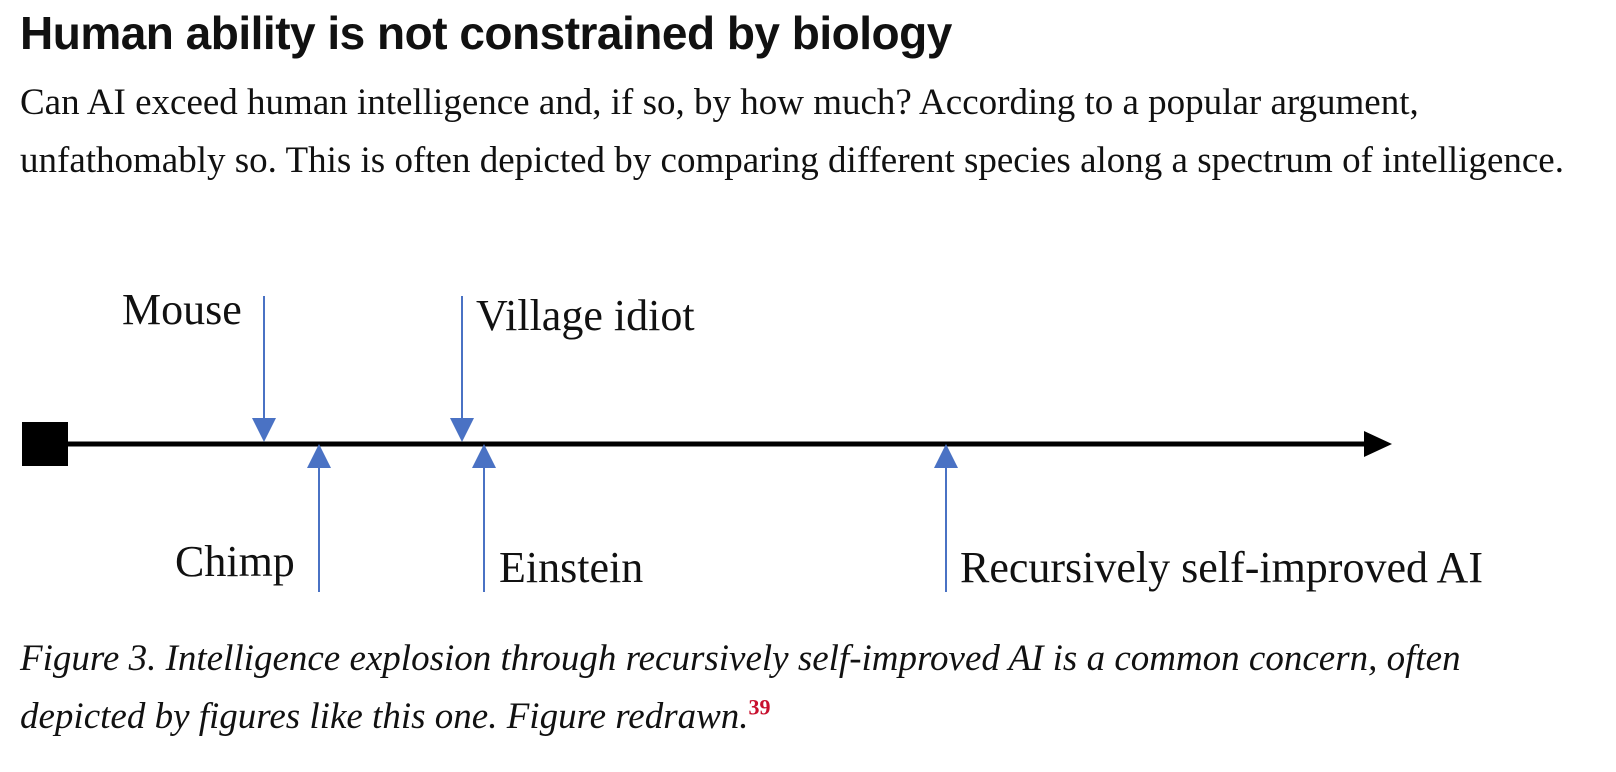 The height and width of the screenshot is (772, 1616). I want to click on axis-arrowhead, so click(1378, 444).